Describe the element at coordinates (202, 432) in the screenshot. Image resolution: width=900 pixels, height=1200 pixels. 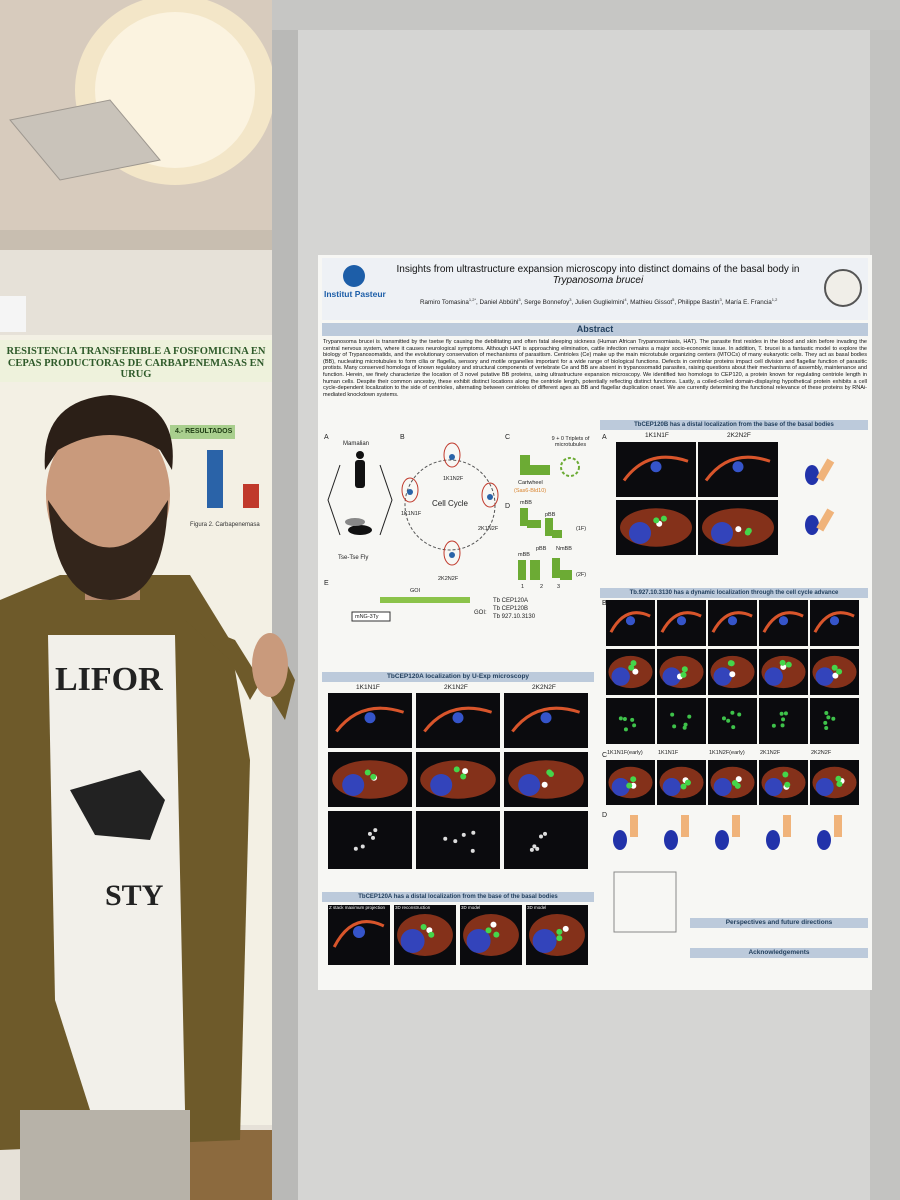
I see `results-box` at that location.